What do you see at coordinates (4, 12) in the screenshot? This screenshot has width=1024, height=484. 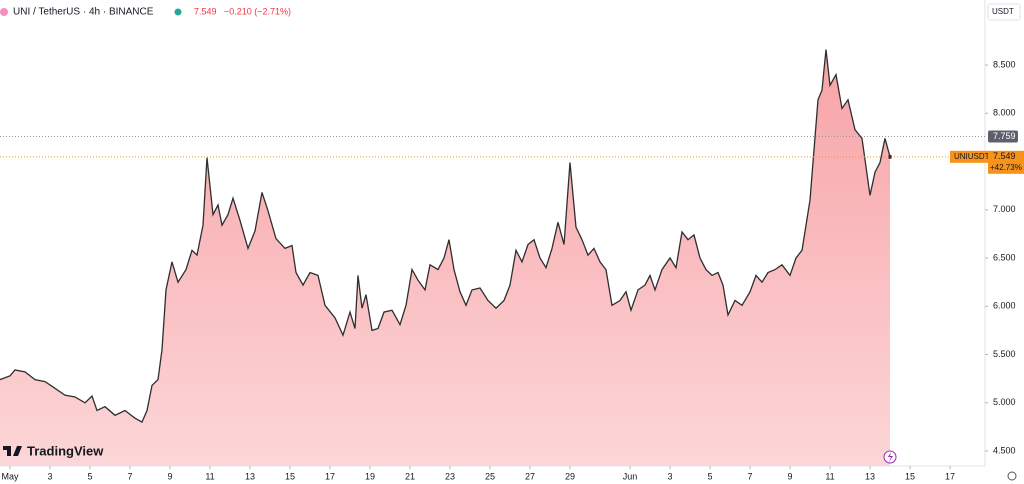 I see `symbol-icon` at bounding box center [4, 12].